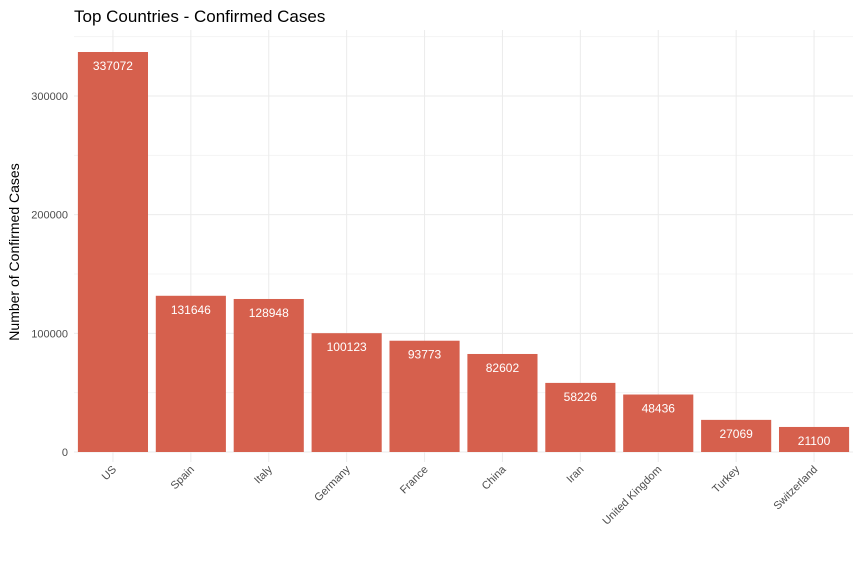 The width and height of the screenshot is (864, 576). Describe the element at coordinates (414, 480) in the screenshot. I see `x-tick-label: France` at that location.